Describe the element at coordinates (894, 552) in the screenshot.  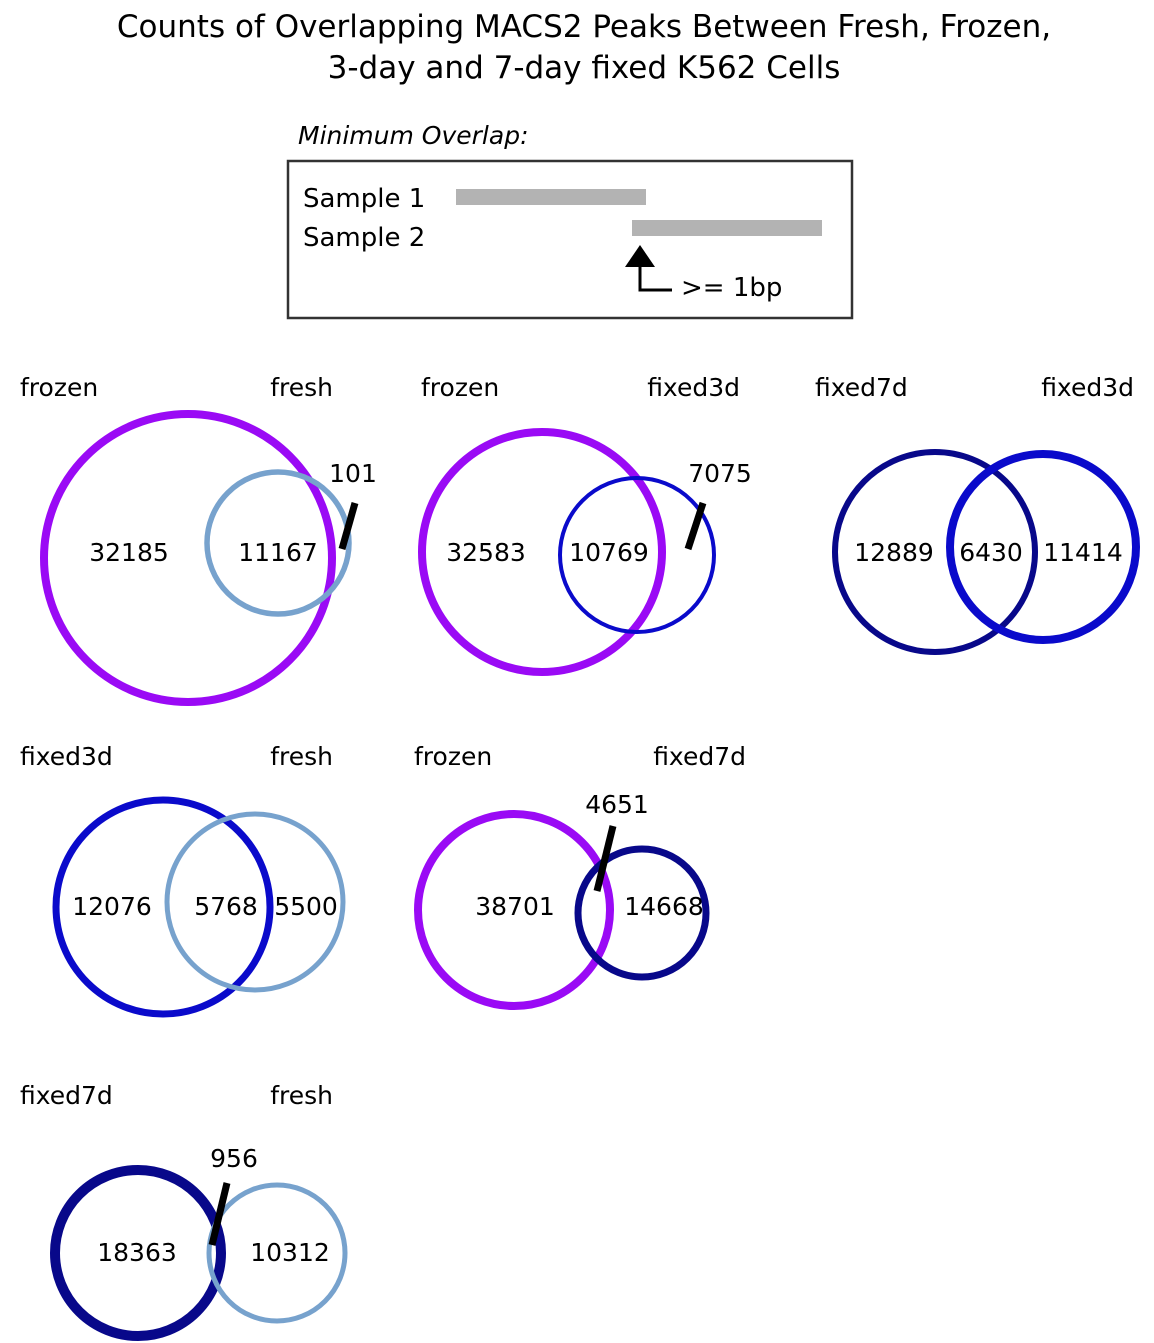
I see `count-left-only: 12889` at that location.